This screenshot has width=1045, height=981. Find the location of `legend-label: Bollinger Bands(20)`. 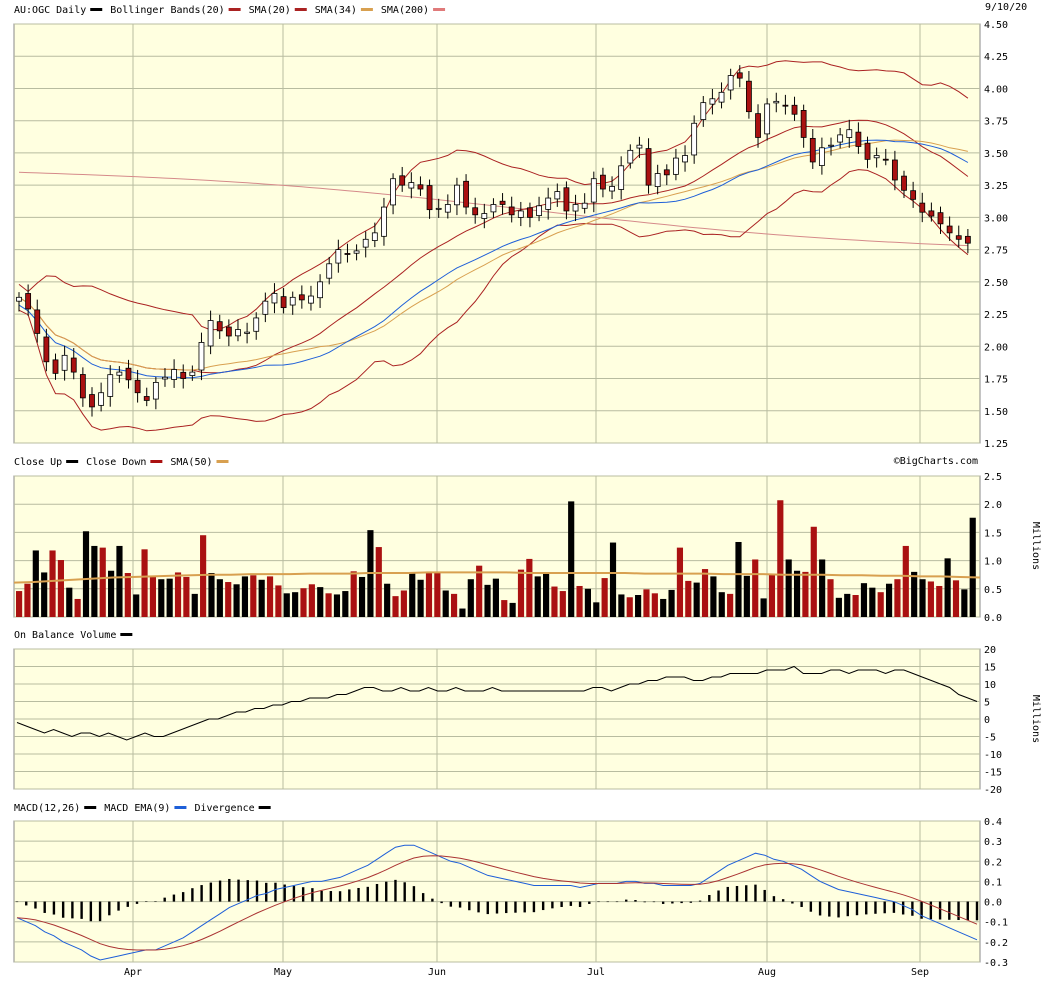

legend-label: Bollinger Bands(20) is located at coordinates (167, 10).